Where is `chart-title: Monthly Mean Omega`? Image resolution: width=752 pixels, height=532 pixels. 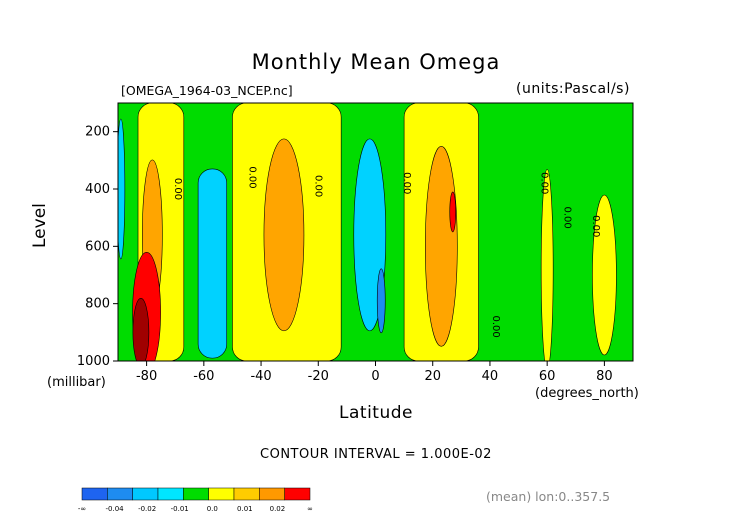 chart-title: Monthly Mean Omega is located at coordinates (376, 62).